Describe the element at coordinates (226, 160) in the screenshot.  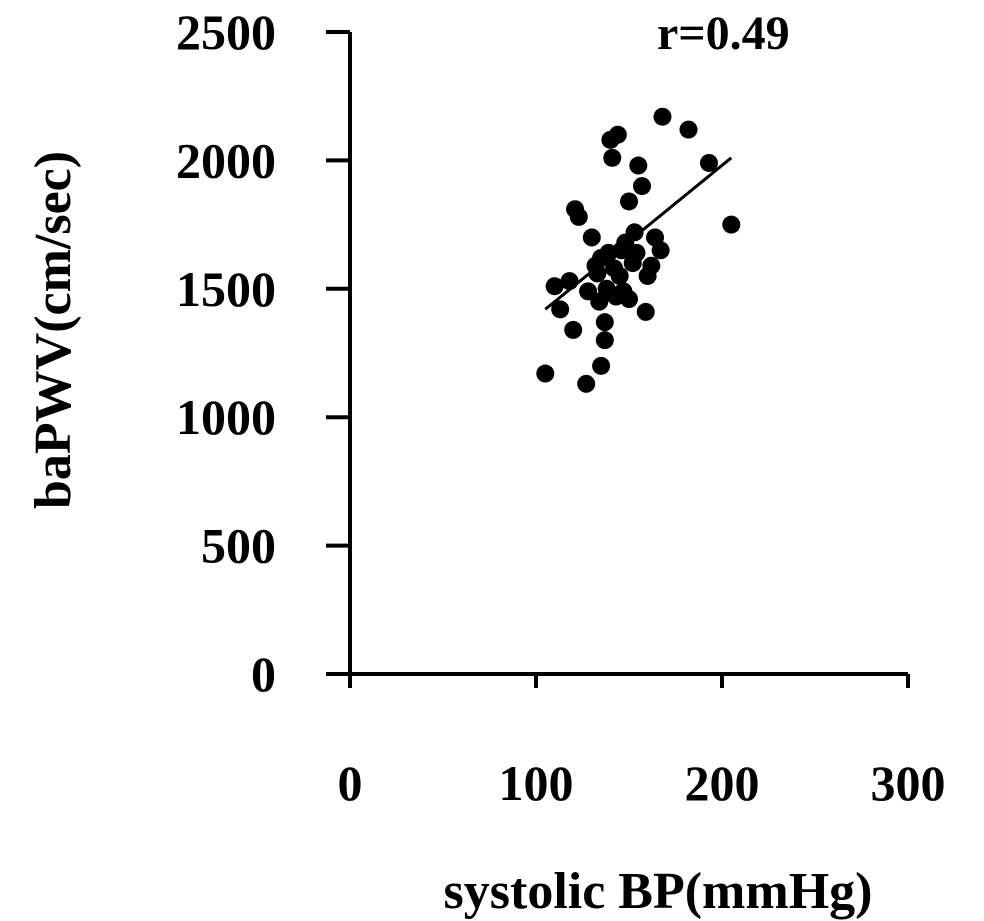
I see `y-tick-label: 2000` at that location.